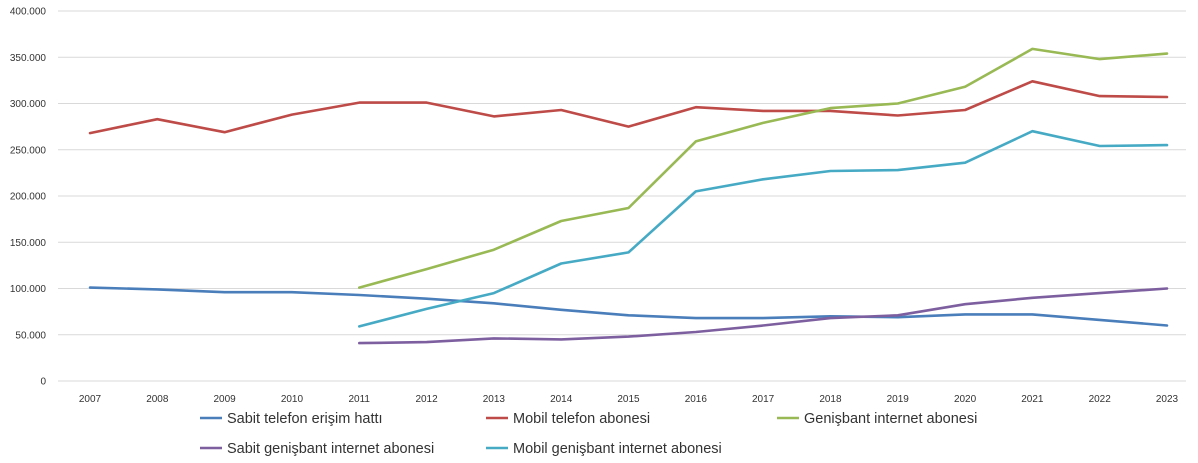 The height and width of the screenshot is (463, 1198). Describe the element at coordinates (30, 335) in the screenshot. I see `y-tick-label: 50.000` at that location.